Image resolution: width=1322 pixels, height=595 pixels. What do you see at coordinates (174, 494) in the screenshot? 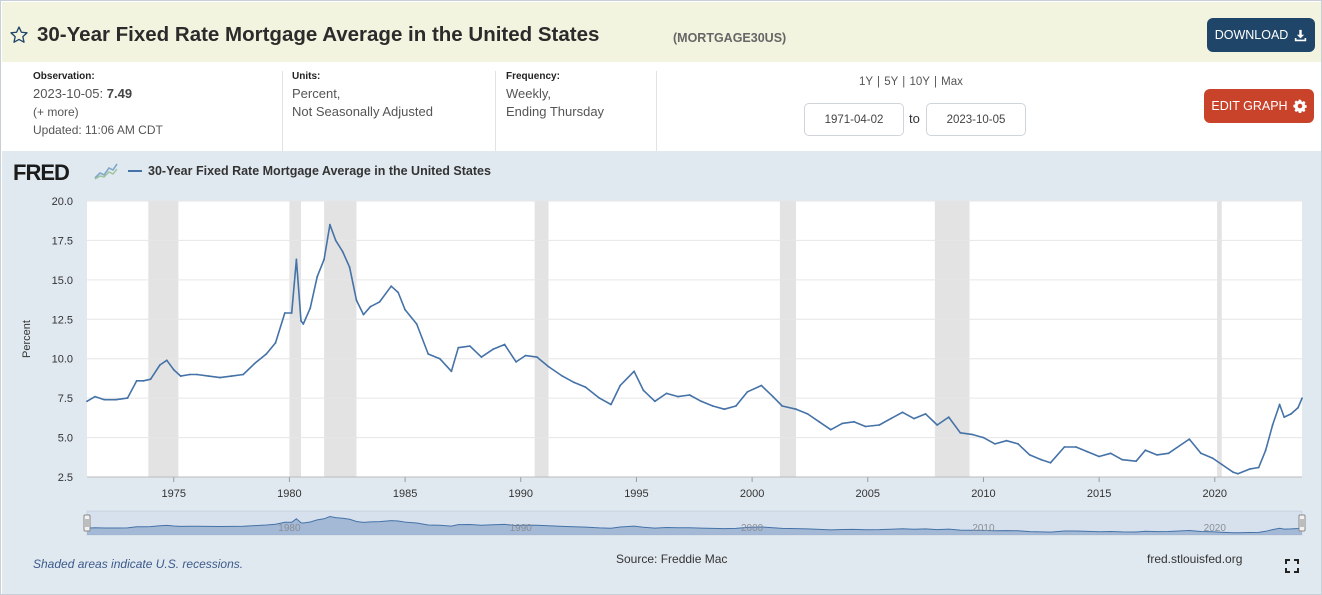
I see `x-tick-label: 1975` at bounding box center [174, 494].